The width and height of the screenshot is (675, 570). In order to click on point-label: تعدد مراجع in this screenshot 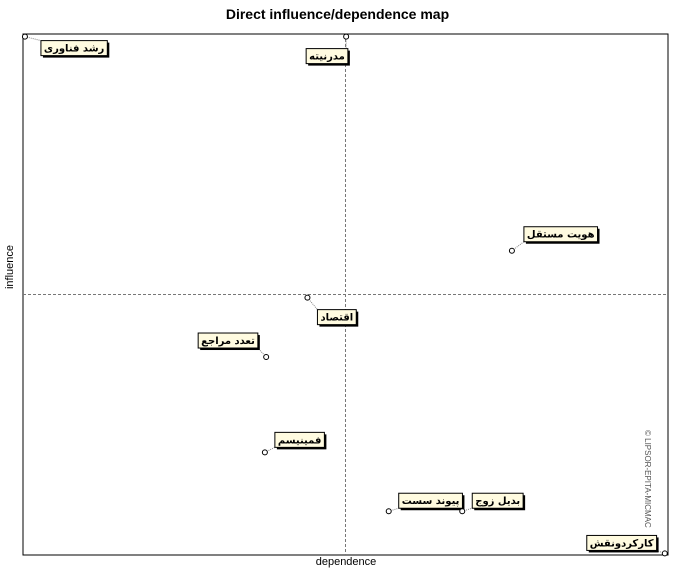, I will do `click(228, 341)`.